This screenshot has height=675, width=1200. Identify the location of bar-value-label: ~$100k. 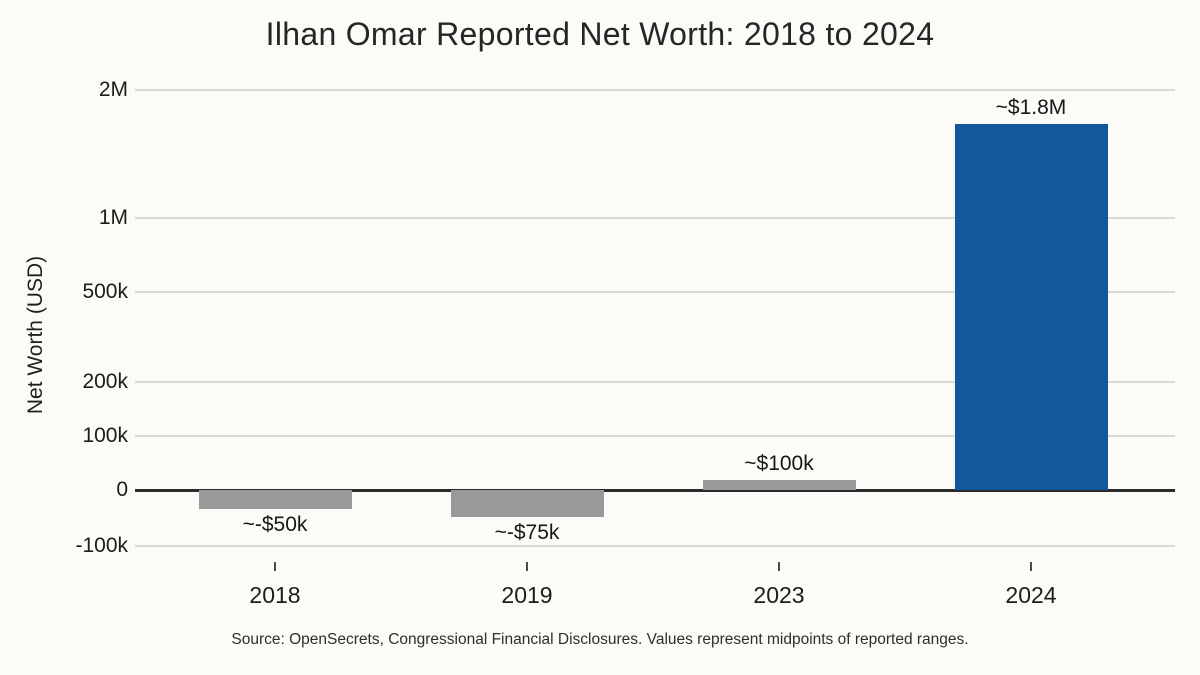
(779, 463).